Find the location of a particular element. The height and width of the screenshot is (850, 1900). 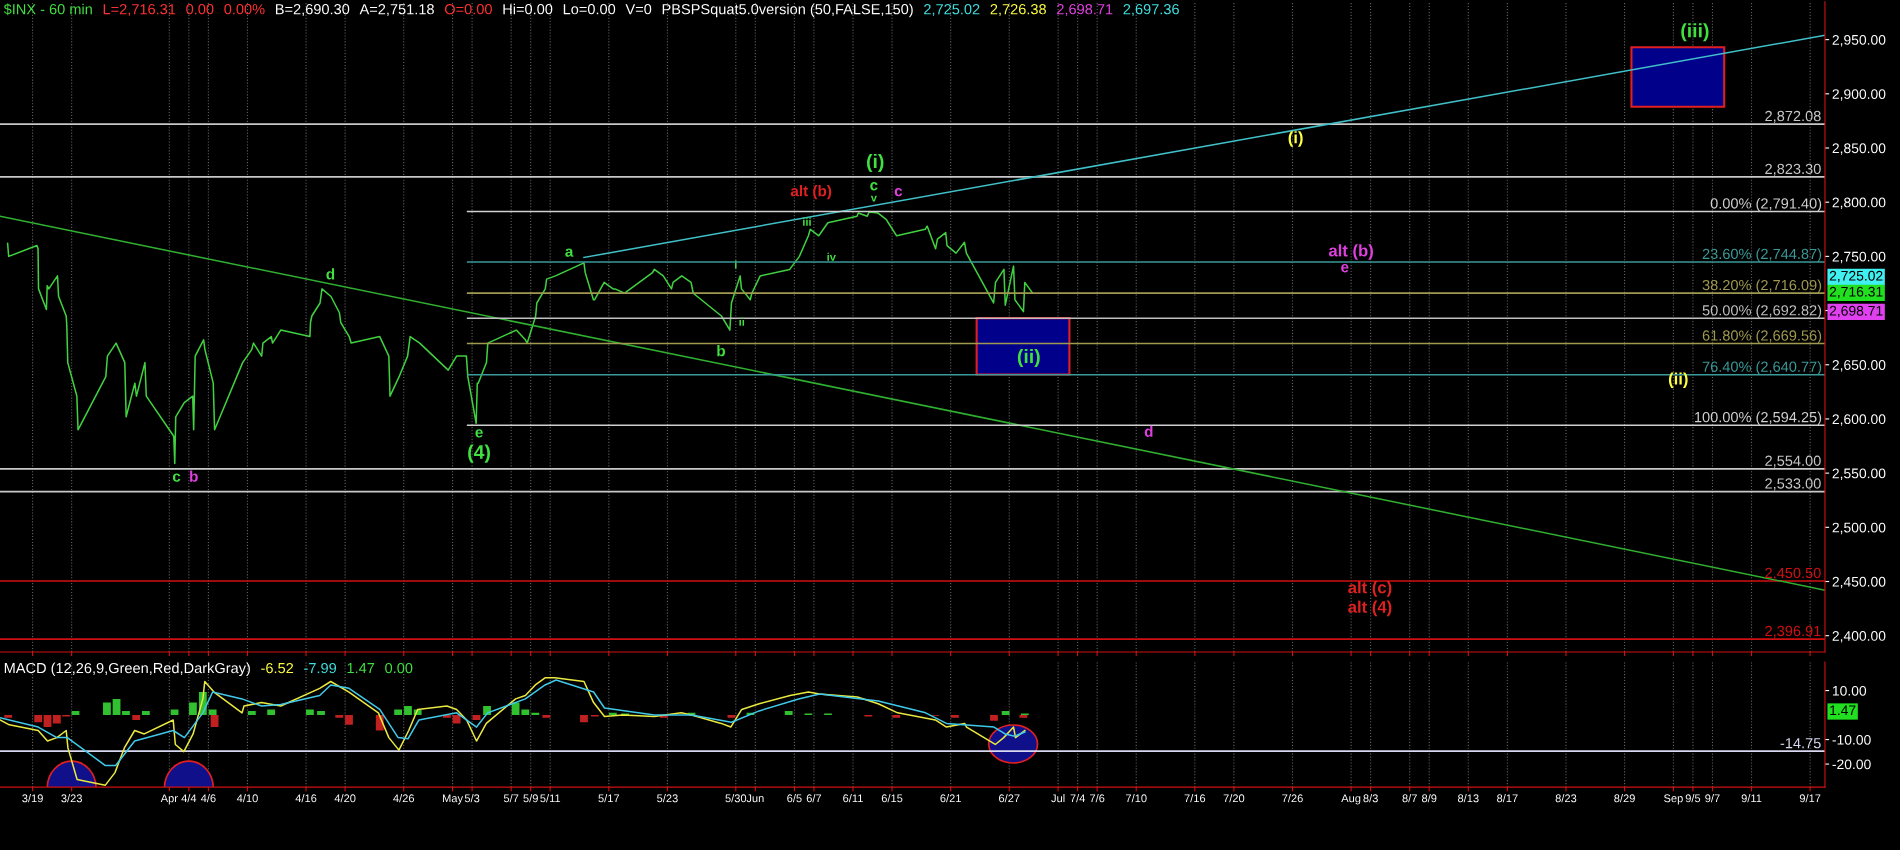

annotation: B=2,690.30 is located at coordinates (313, 10).